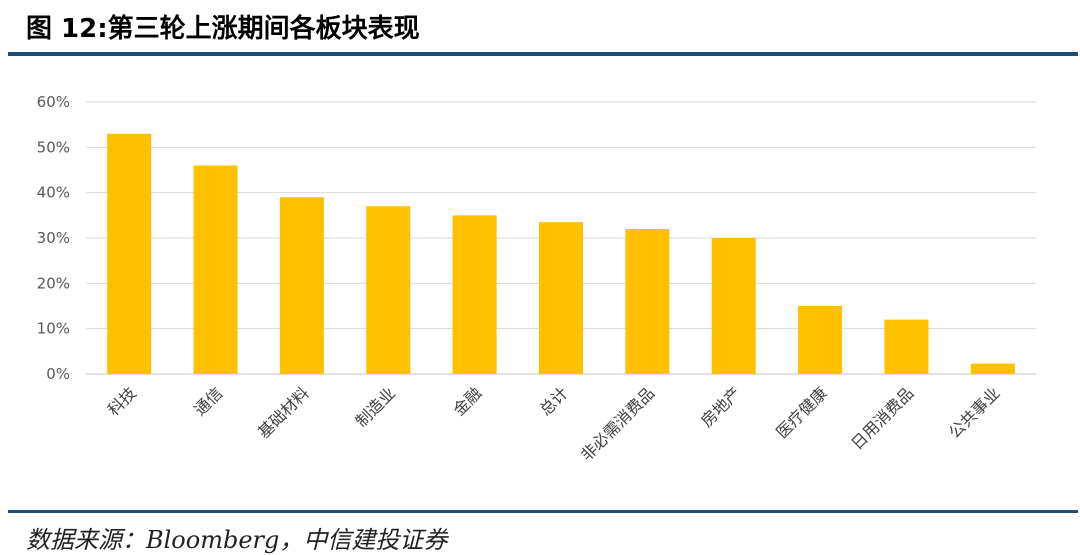  What do you see at coordinates (58, 374) in the screenshot?
I see `y-tick-label: 0%` at bounding box center [58, 374].